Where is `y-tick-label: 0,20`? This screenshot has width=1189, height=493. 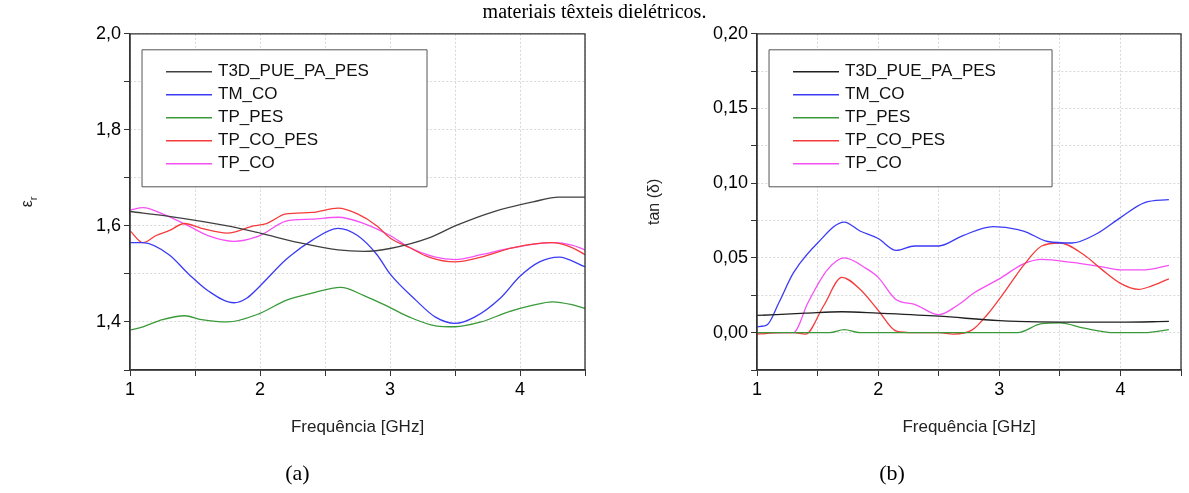 y-tick-label: 0,20 is located at coordinates (730, 32).